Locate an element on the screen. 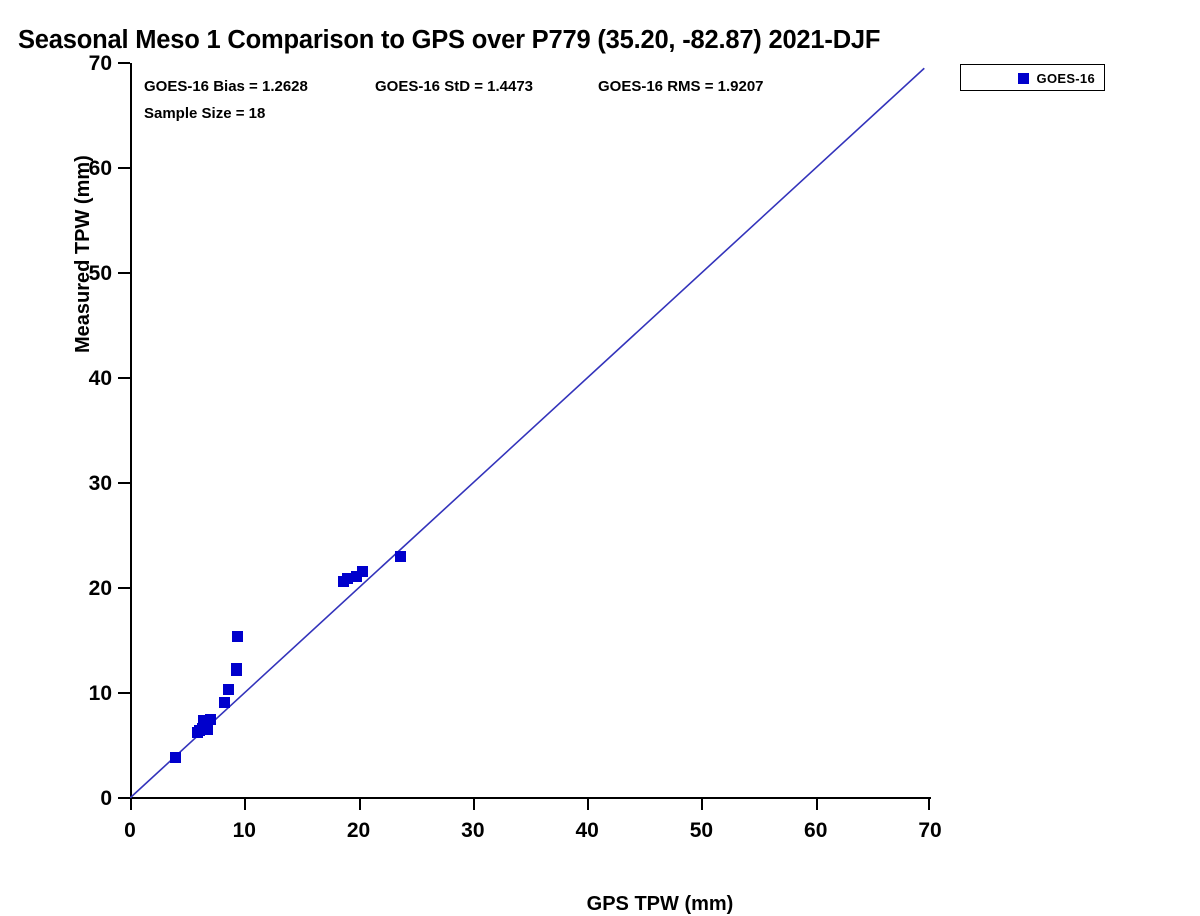 The width and height of the screenshot is (1200, 916). x-tick-label: 20 is located at coordinates (358, 830).